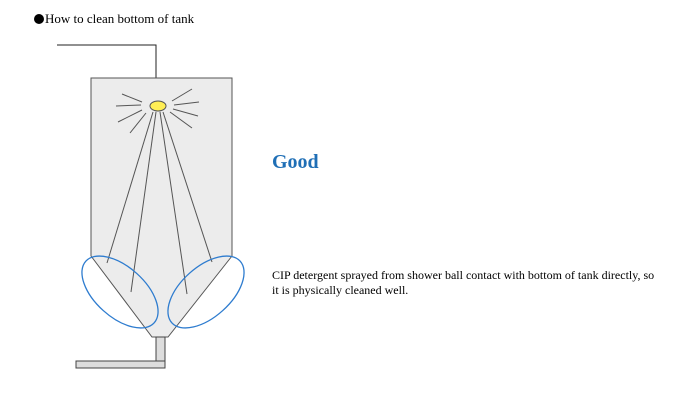 The height and width of the screenshot is (409, 679). Describe the element at coordinates (158, 106) in the screenshot. I see `shower-ball` at that location.